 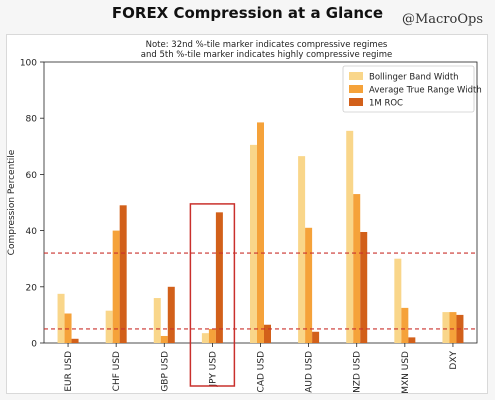 I want to click on y-tick-label: 20, so click(x=32, y=288).